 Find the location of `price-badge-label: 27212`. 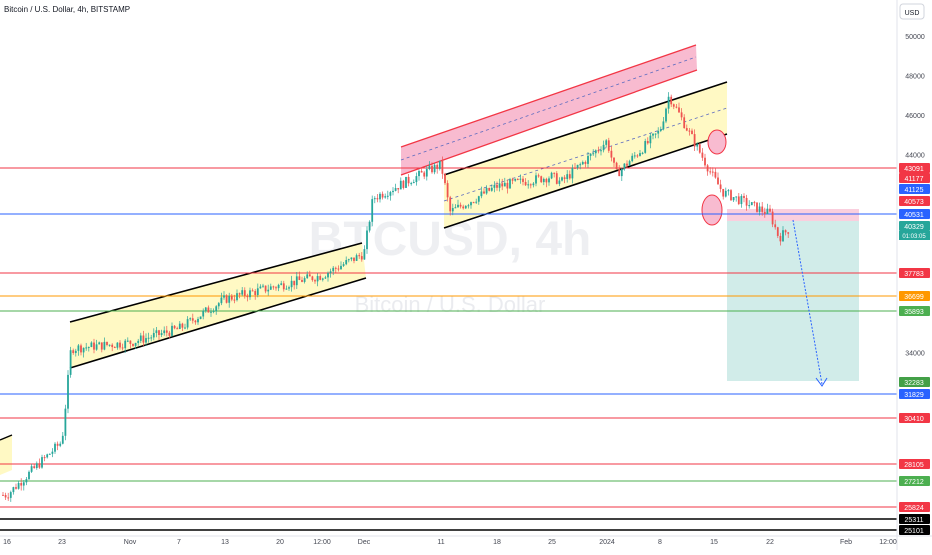

price-badge-label: 27212 is located at coordinates (914, 482).